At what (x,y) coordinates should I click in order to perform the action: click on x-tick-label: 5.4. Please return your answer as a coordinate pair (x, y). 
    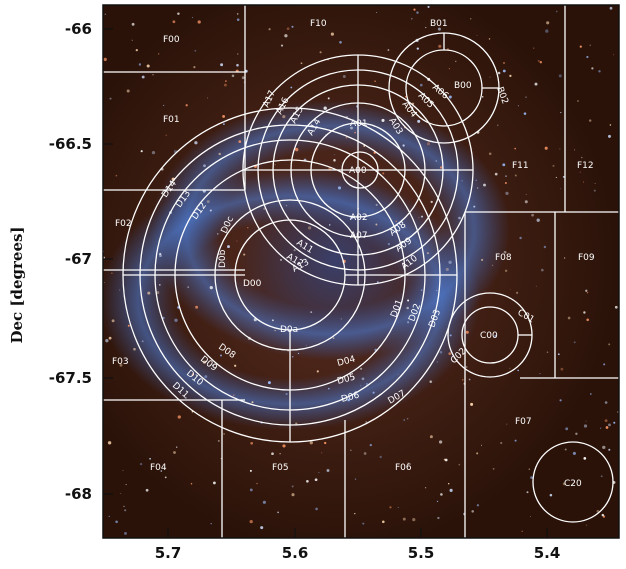
    Looking at the image, I should click on (547, 553).